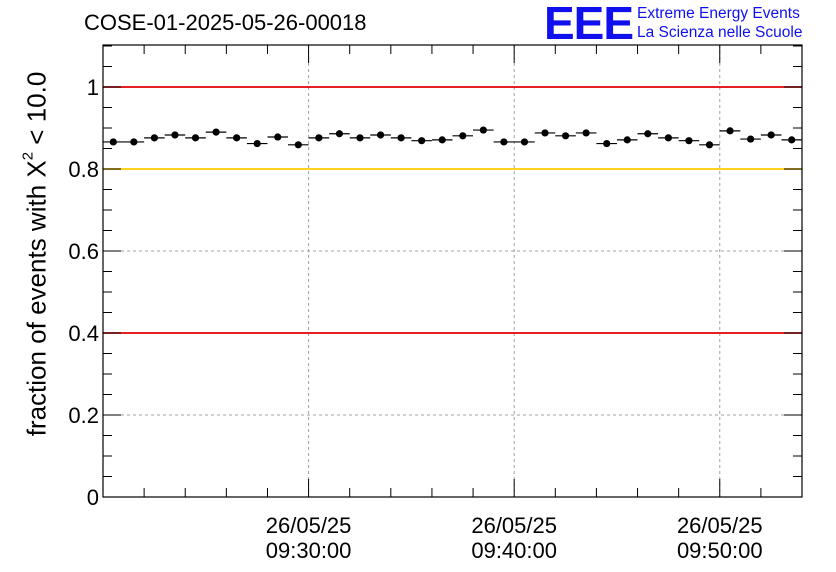  Describe the element at coordinates (225, 22) in the screenshot. I see `chart-title: COSE-01-2025-05-26-00018` at that location.